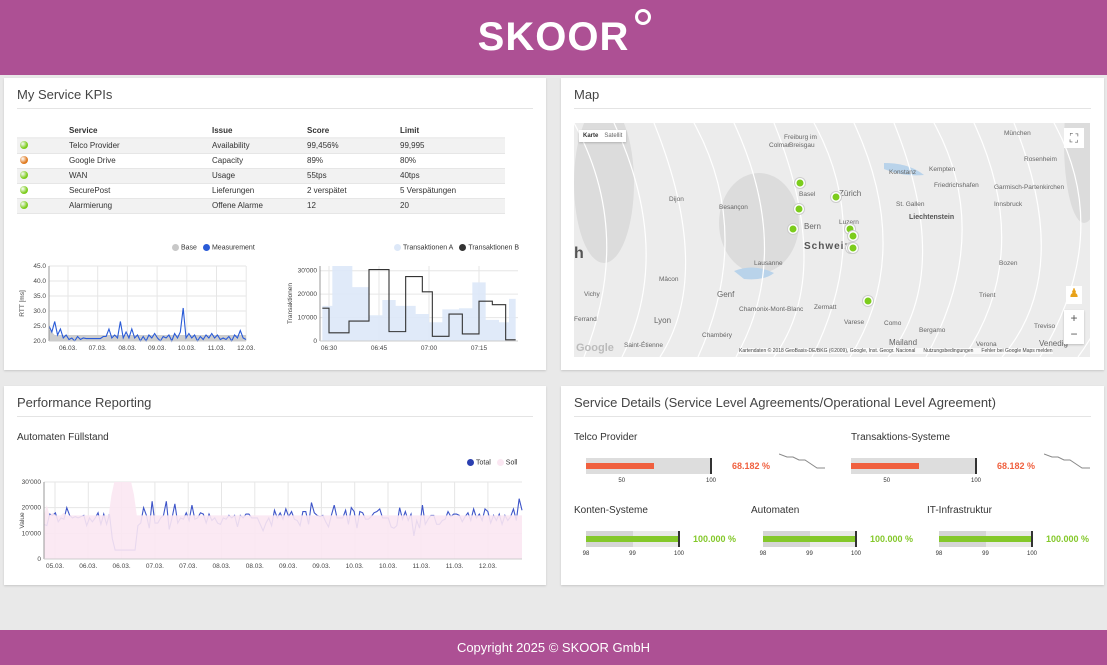 Image resolution: width=1107 pixels, height=665 pixels. What do you see at coordinates (854, 322) in the screenshot?
I see `city-label: Varese` at bounding box center [854, 322].